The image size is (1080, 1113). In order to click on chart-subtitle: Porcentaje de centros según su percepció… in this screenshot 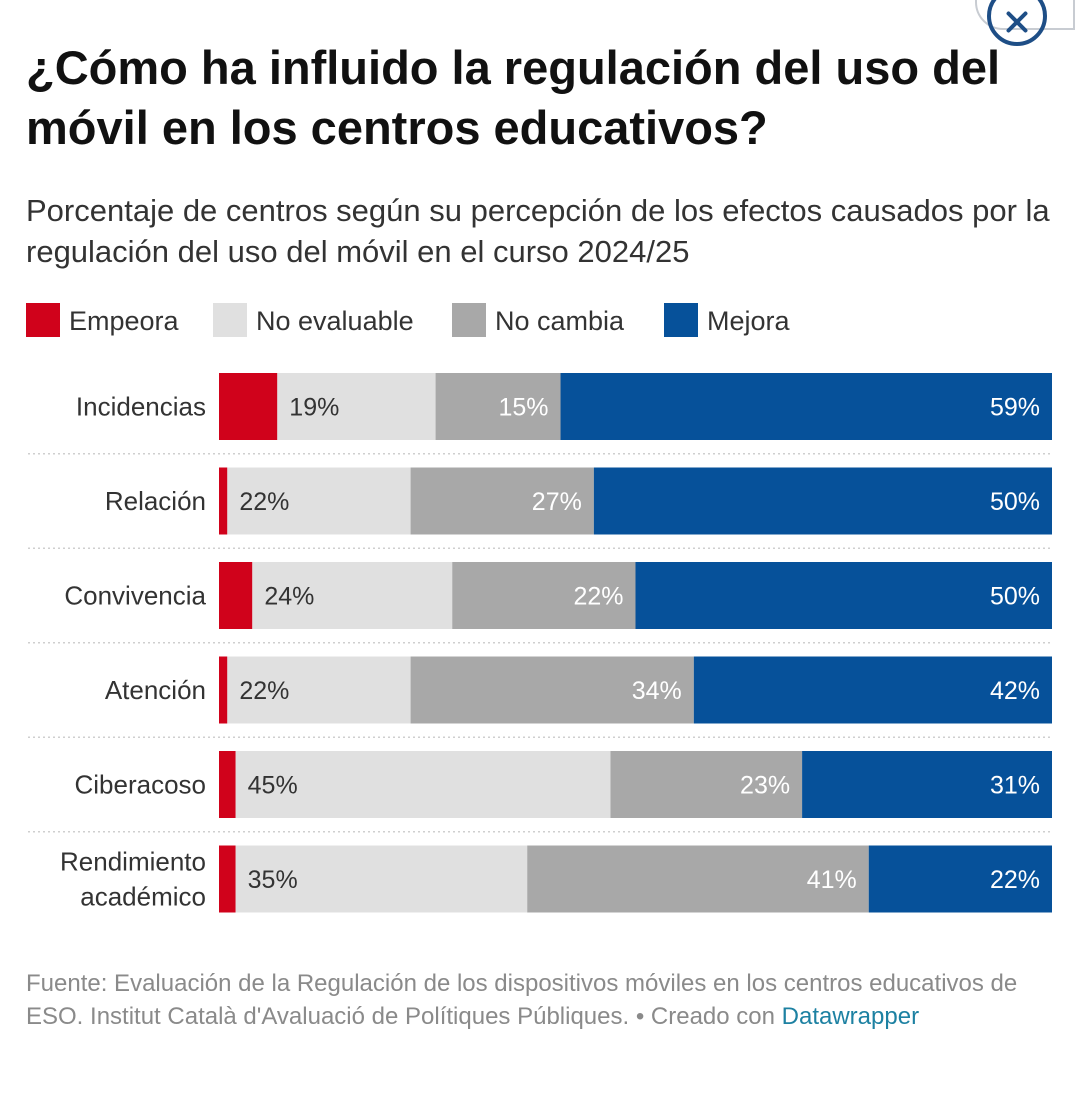, I will do `click(538, 231)`.